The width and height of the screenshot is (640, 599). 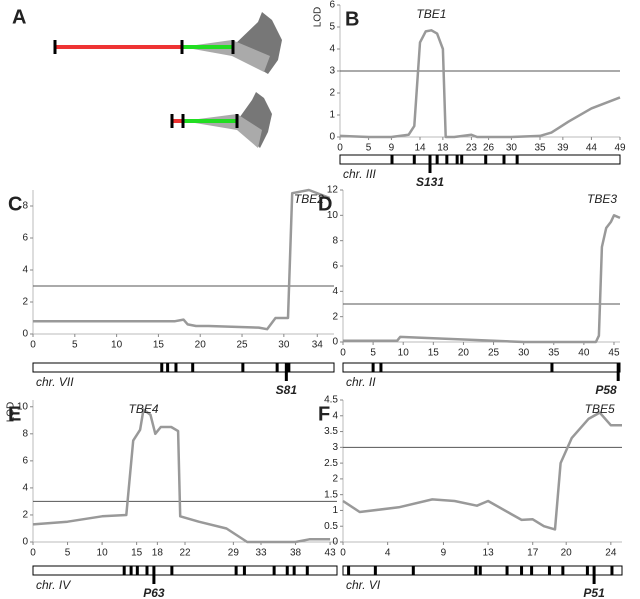 I want to click on lod-curve, so click(x=482, y=471).